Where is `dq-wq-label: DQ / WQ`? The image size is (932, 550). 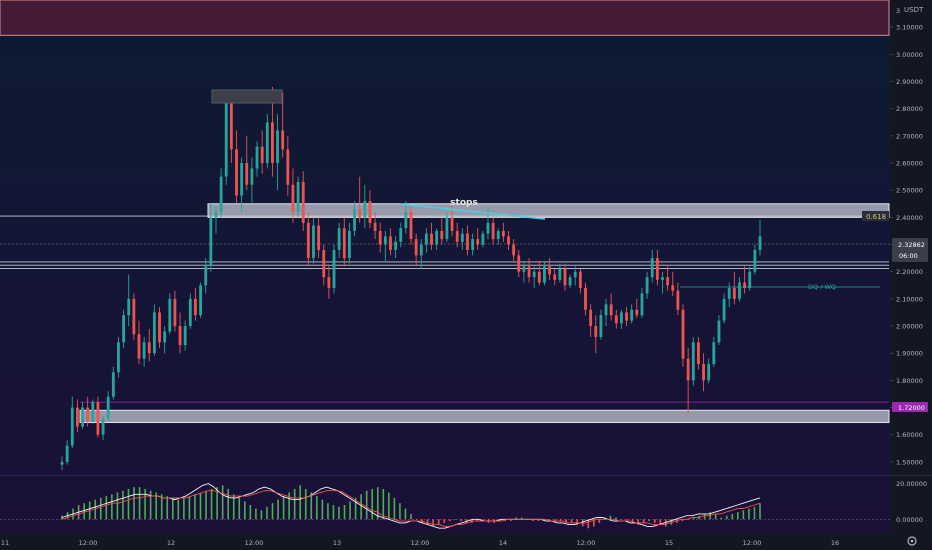
dq-wq-label: DQ / WQ is located at coordinates (822, 287).